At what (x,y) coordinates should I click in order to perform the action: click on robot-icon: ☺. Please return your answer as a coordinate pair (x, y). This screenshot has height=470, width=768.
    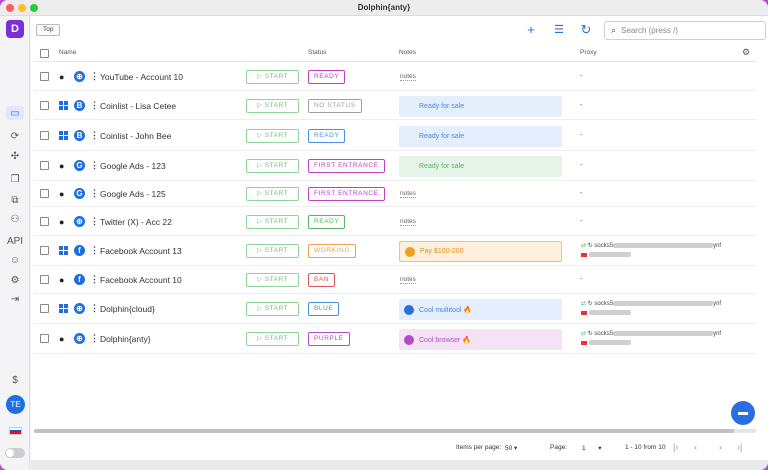
    Looking at the image, I should click on (15, 260).